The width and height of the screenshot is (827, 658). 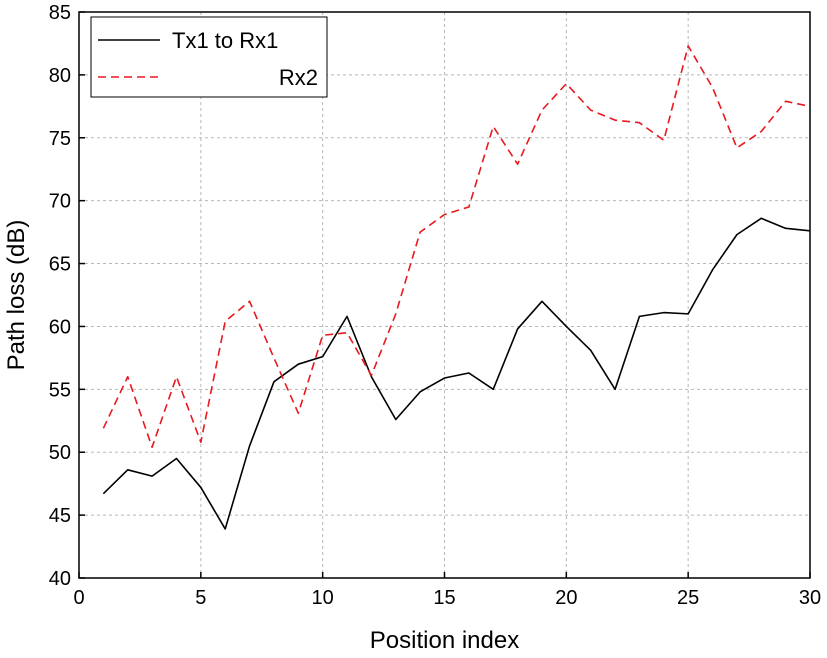 I want to click on legend: Tx1 to Rx1 Rx2, so click(x=209, y=57).